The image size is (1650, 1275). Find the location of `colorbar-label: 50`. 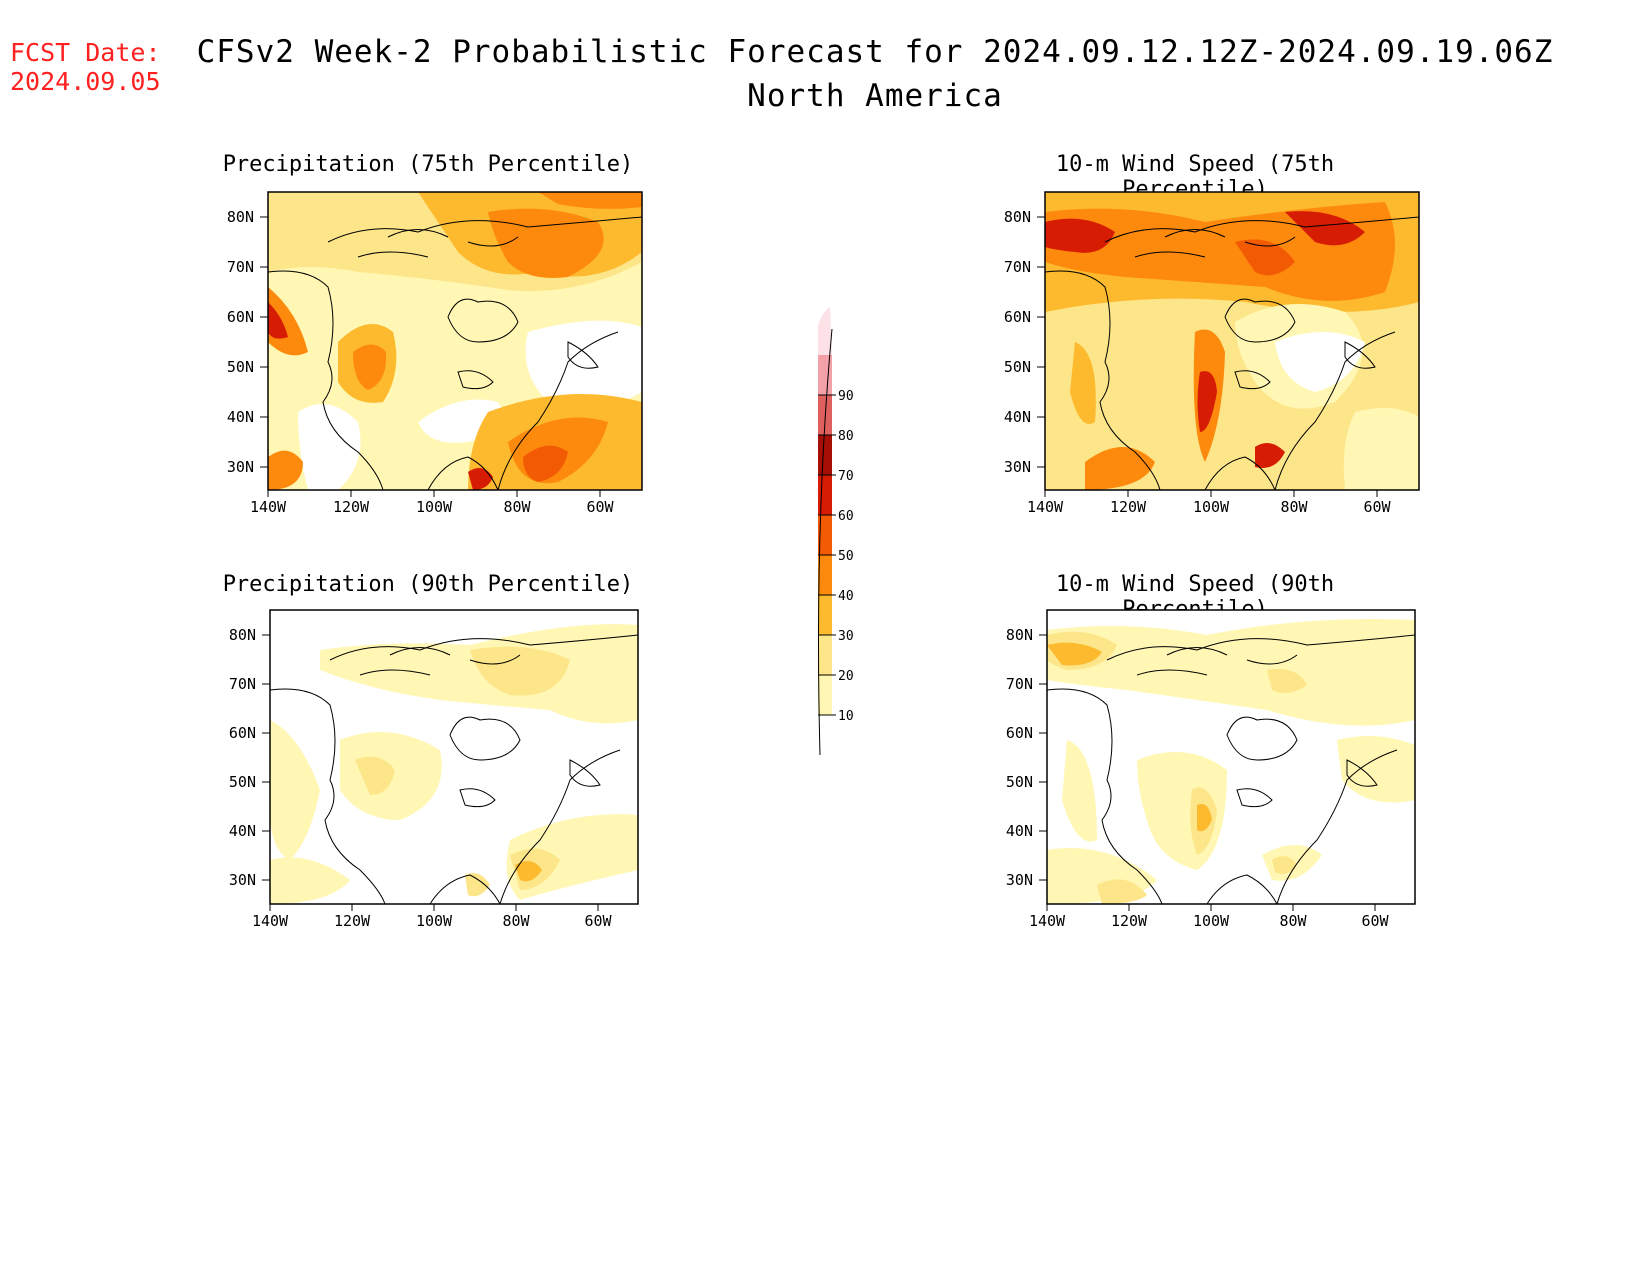

colorbar-label: 50 is located at coordinates (846, 556).